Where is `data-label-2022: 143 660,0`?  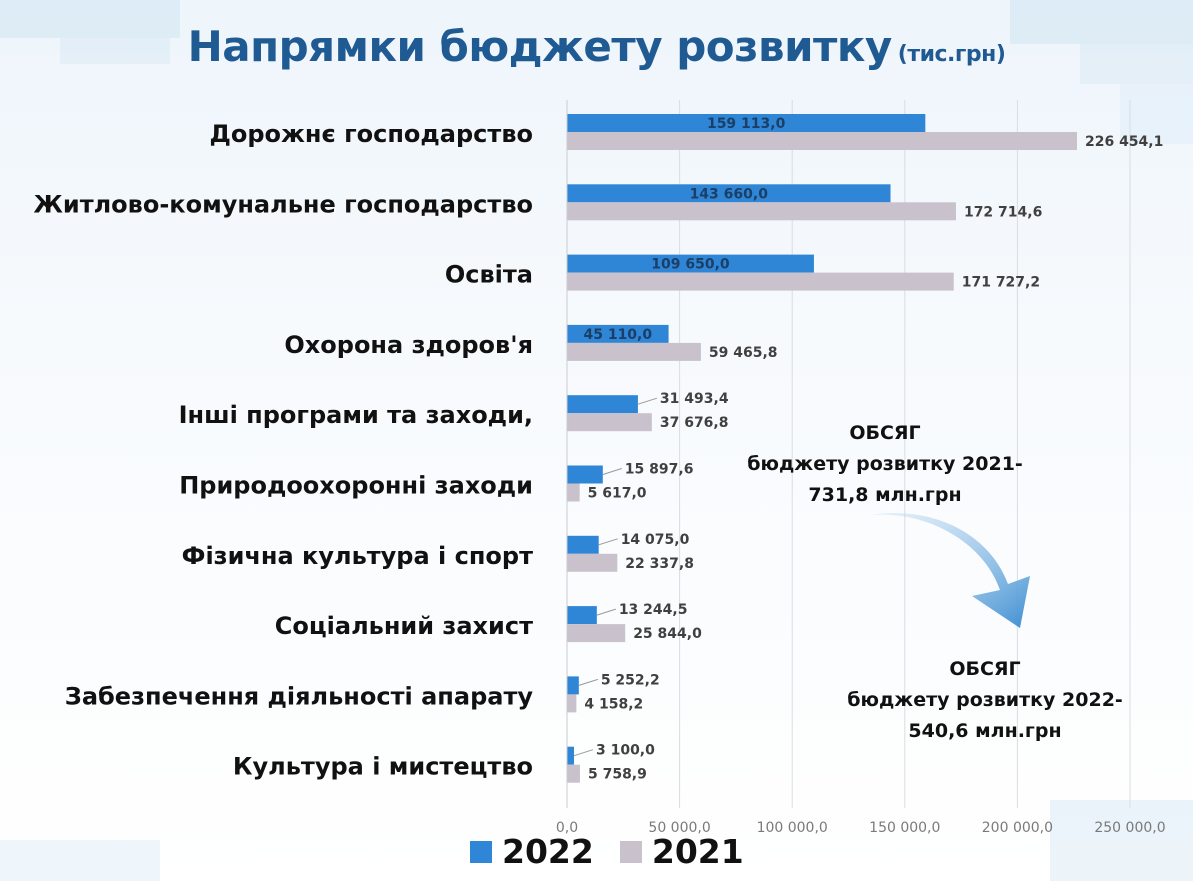 data-label-2022: 143 660,0 is located at coordinates (729, 194).